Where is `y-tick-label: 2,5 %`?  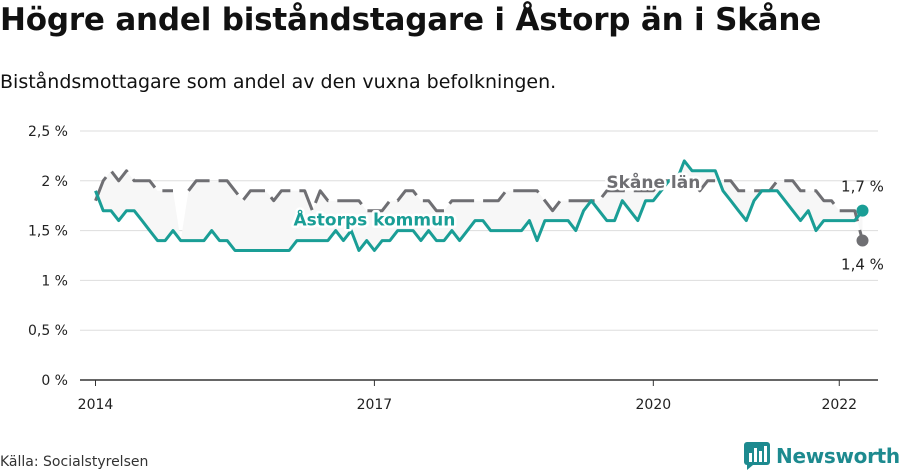
y-tick-label: 2,5 % is located at coordinates (48, 132).